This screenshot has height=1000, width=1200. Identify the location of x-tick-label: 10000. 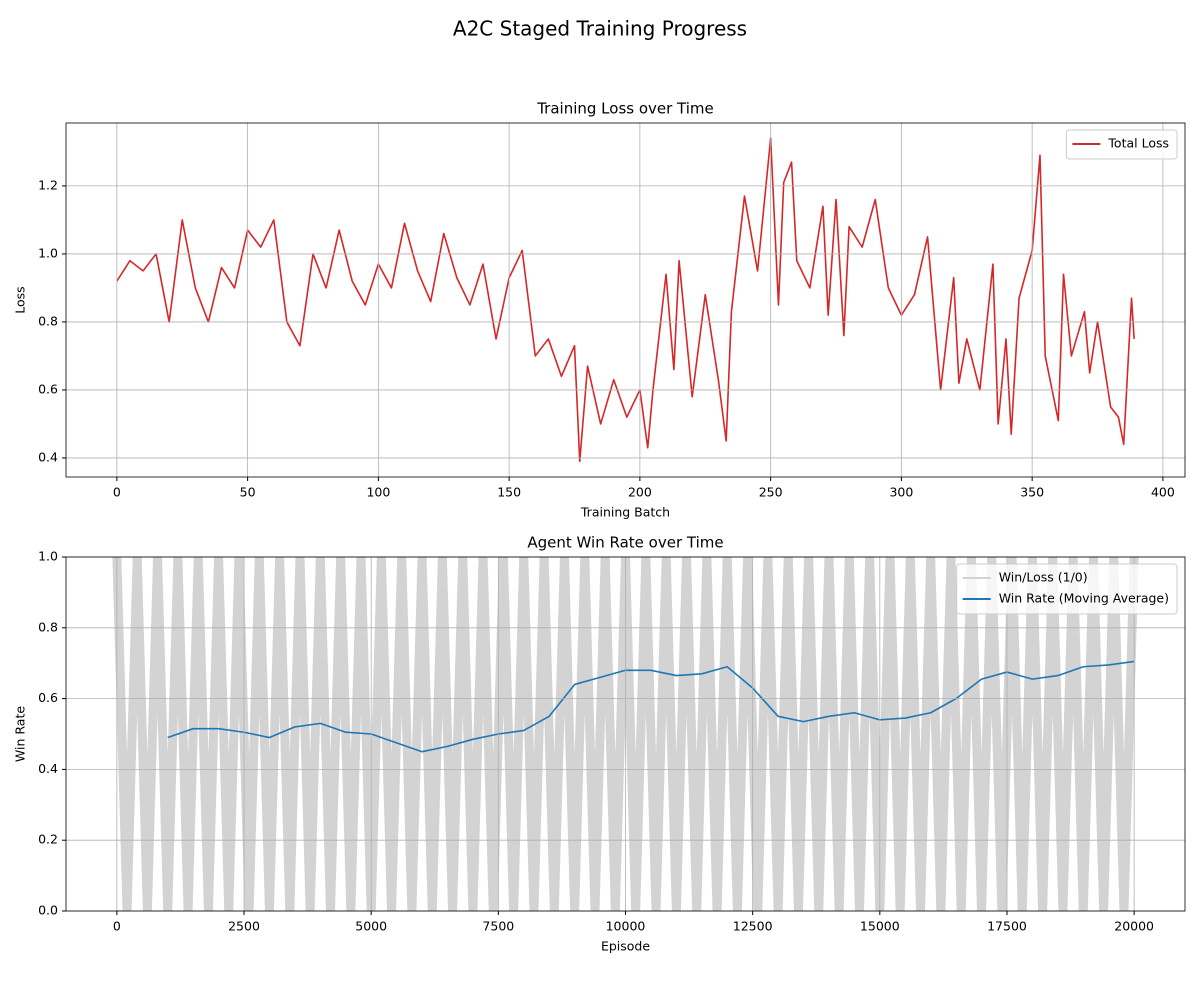
(626, 926).